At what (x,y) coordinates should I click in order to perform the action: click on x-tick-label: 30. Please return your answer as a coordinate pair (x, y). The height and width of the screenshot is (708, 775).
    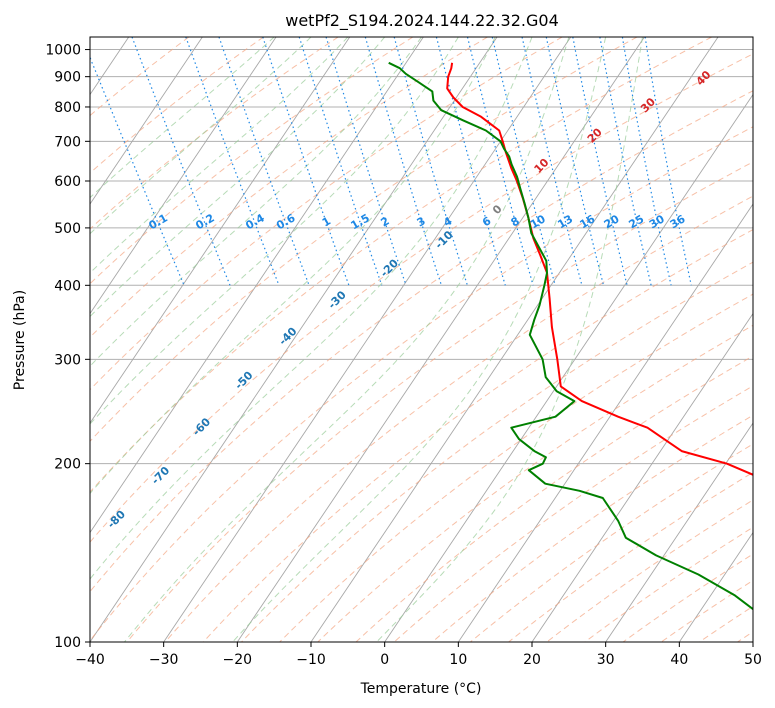
    Looking at the image, I should click on (606, 660).